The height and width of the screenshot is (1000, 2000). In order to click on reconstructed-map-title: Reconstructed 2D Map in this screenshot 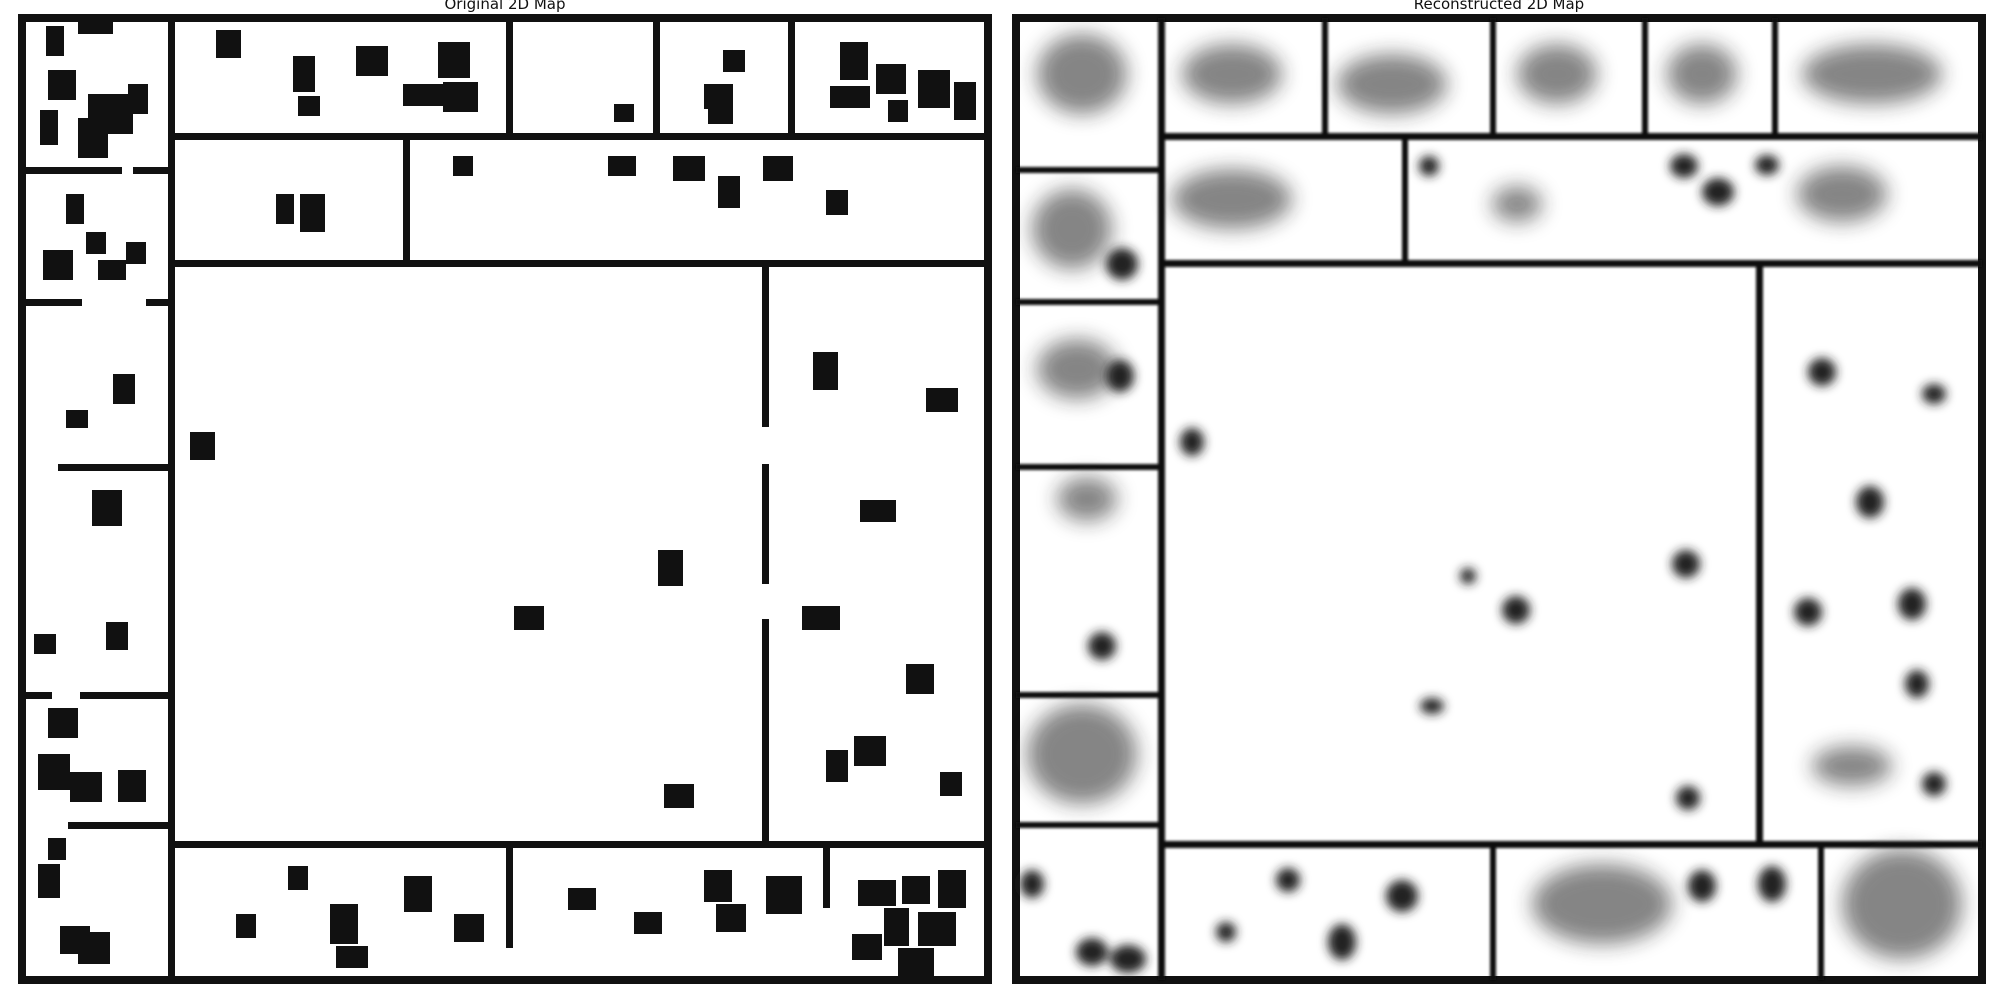, I will do `click(1499, 6)`.